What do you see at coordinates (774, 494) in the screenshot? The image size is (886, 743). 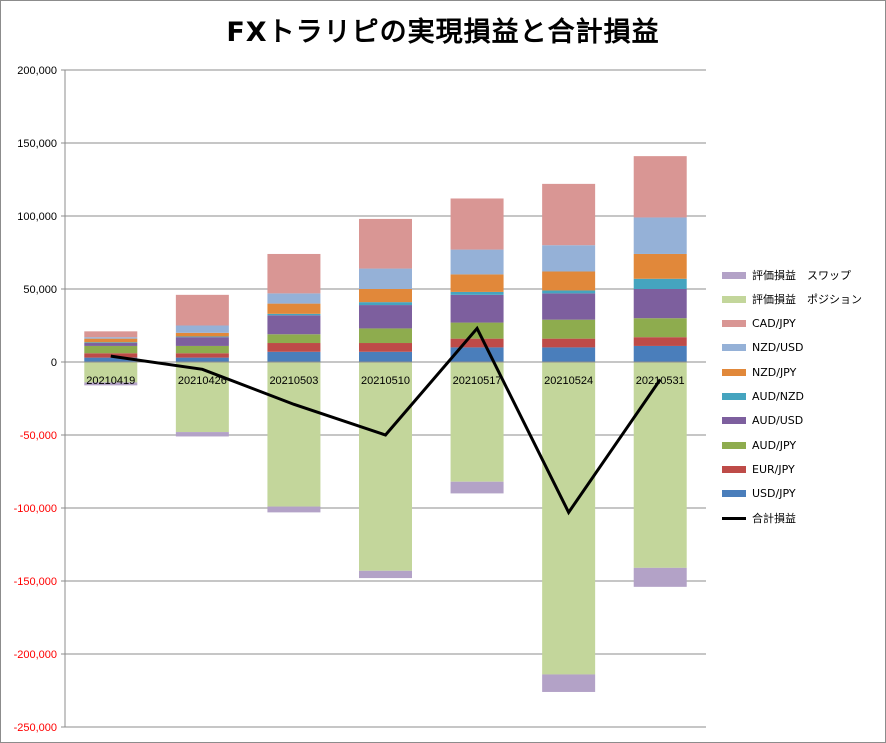 I see `legend-label: USD/JPY` at bounding box center [774, 494].